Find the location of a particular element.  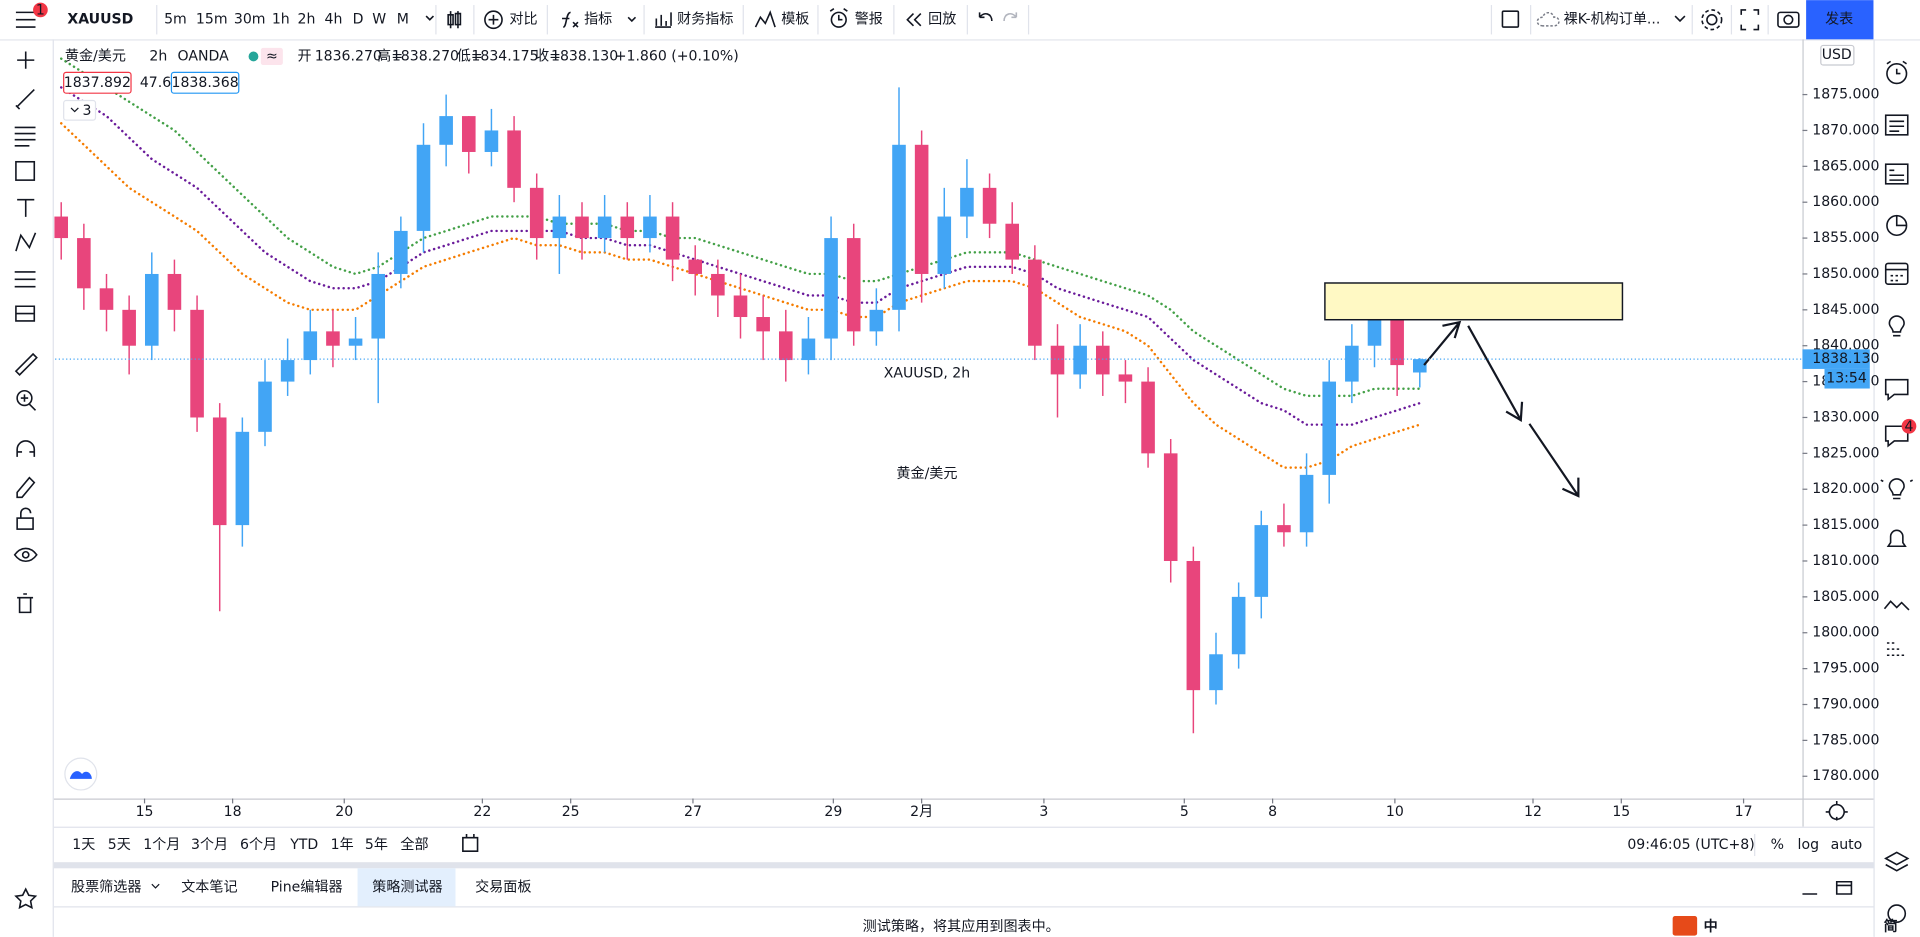

buy-badge is located at coordinates (205, 82).